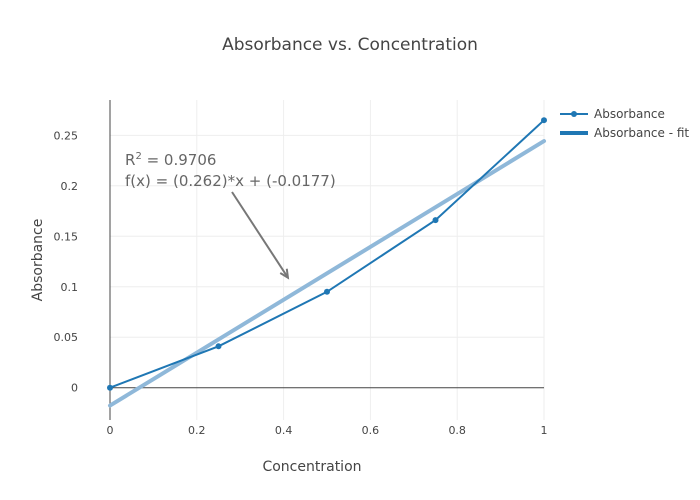 The image size is (700, 500). What do you see at coordinates (130, 160) in the screenshot?
I see `r-squared-r: R` at bounding box center [130, 160].